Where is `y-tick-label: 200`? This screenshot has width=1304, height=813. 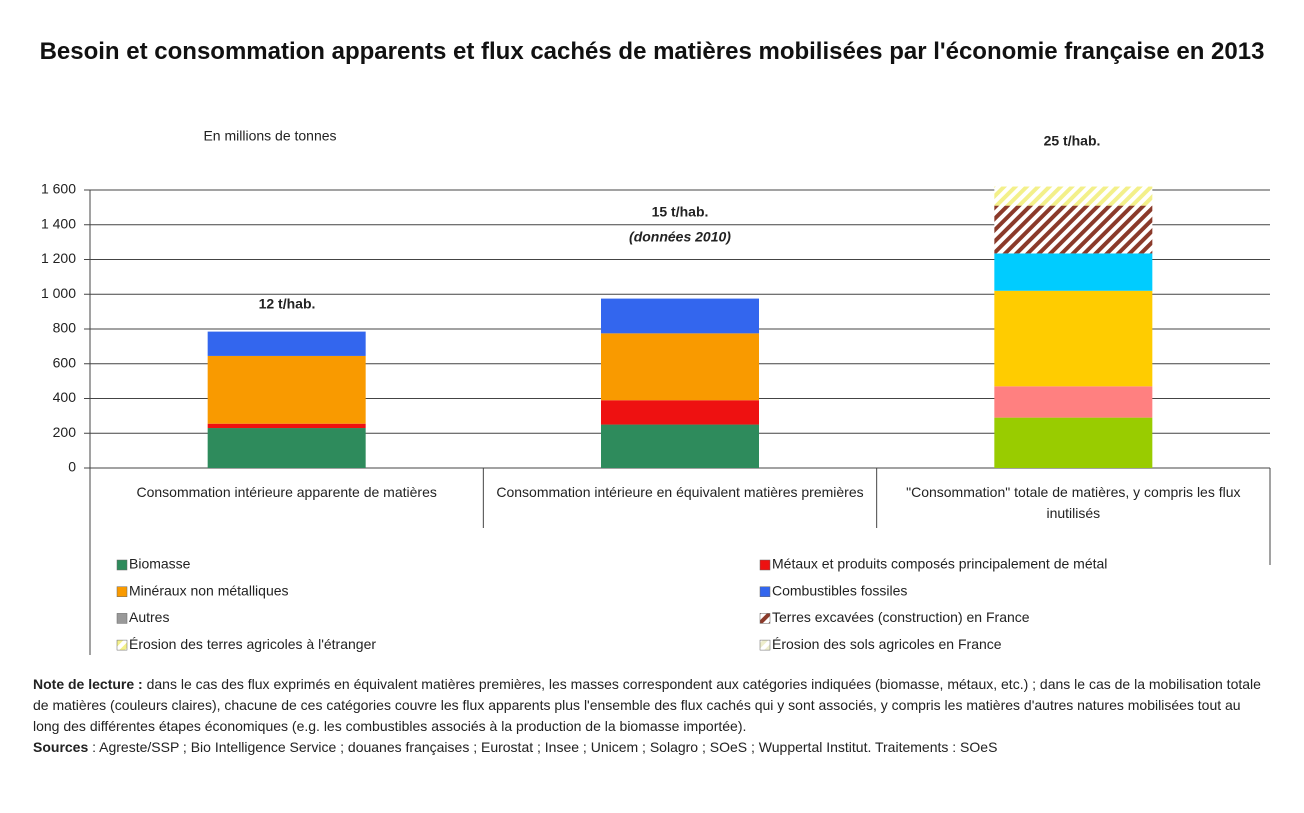
y-tick-label: 200 is located at coordinates (65, 432).